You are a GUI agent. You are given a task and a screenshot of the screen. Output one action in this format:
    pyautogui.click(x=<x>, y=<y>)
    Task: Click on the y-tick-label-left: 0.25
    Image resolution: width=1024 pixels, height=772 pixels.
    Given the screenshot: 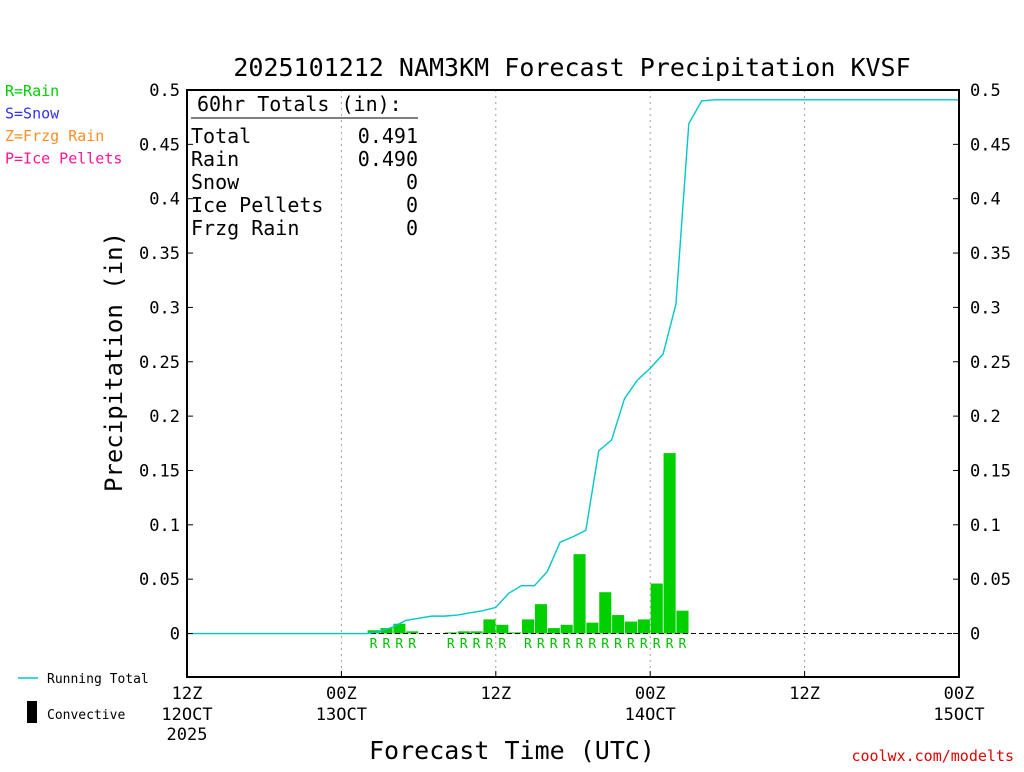 What is the action you would take?
    pyautogui.click(x=159, y=363)
    